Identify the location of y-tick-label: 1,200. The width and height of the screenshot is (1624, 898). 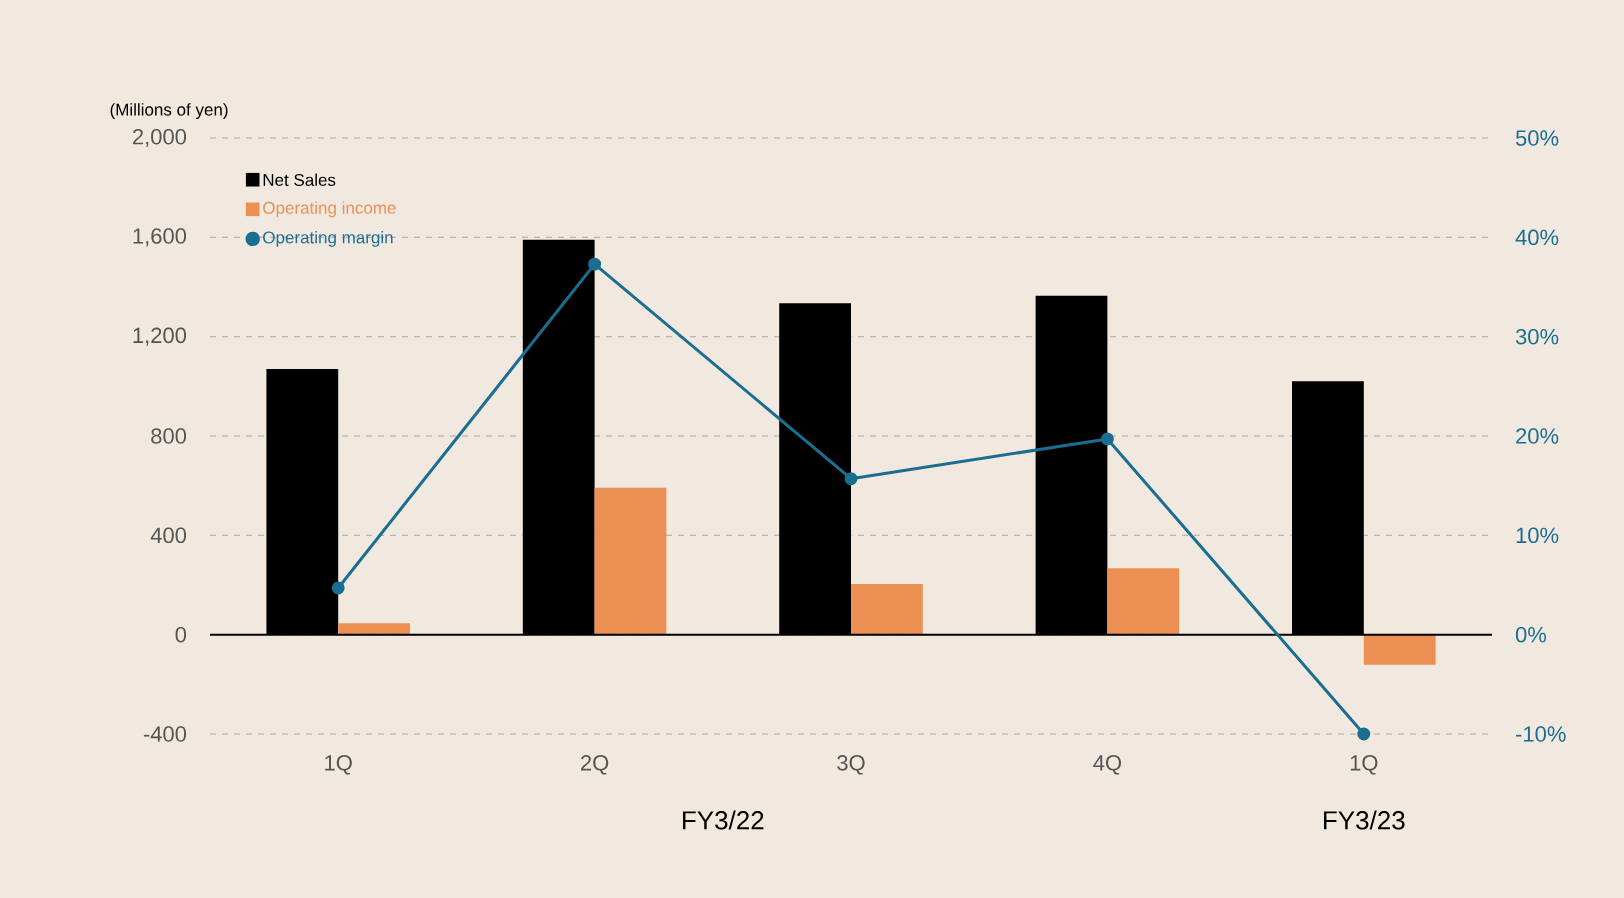
(160, 336).